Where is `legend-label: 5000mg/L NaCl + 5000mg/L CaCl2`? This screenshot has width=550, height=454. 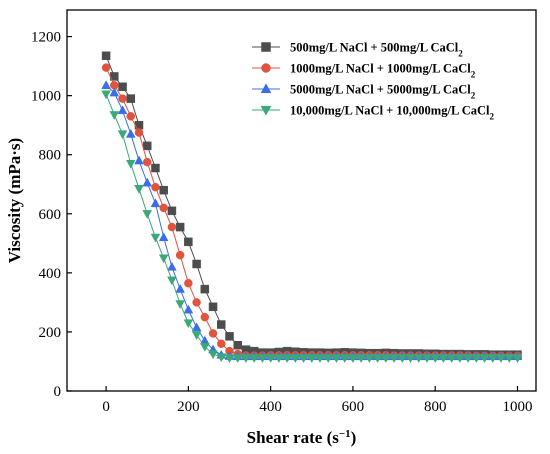
legend-label: 5000mg/L NaCl + 5000mg/L CaCl2 is located at coordinates (383, 92).